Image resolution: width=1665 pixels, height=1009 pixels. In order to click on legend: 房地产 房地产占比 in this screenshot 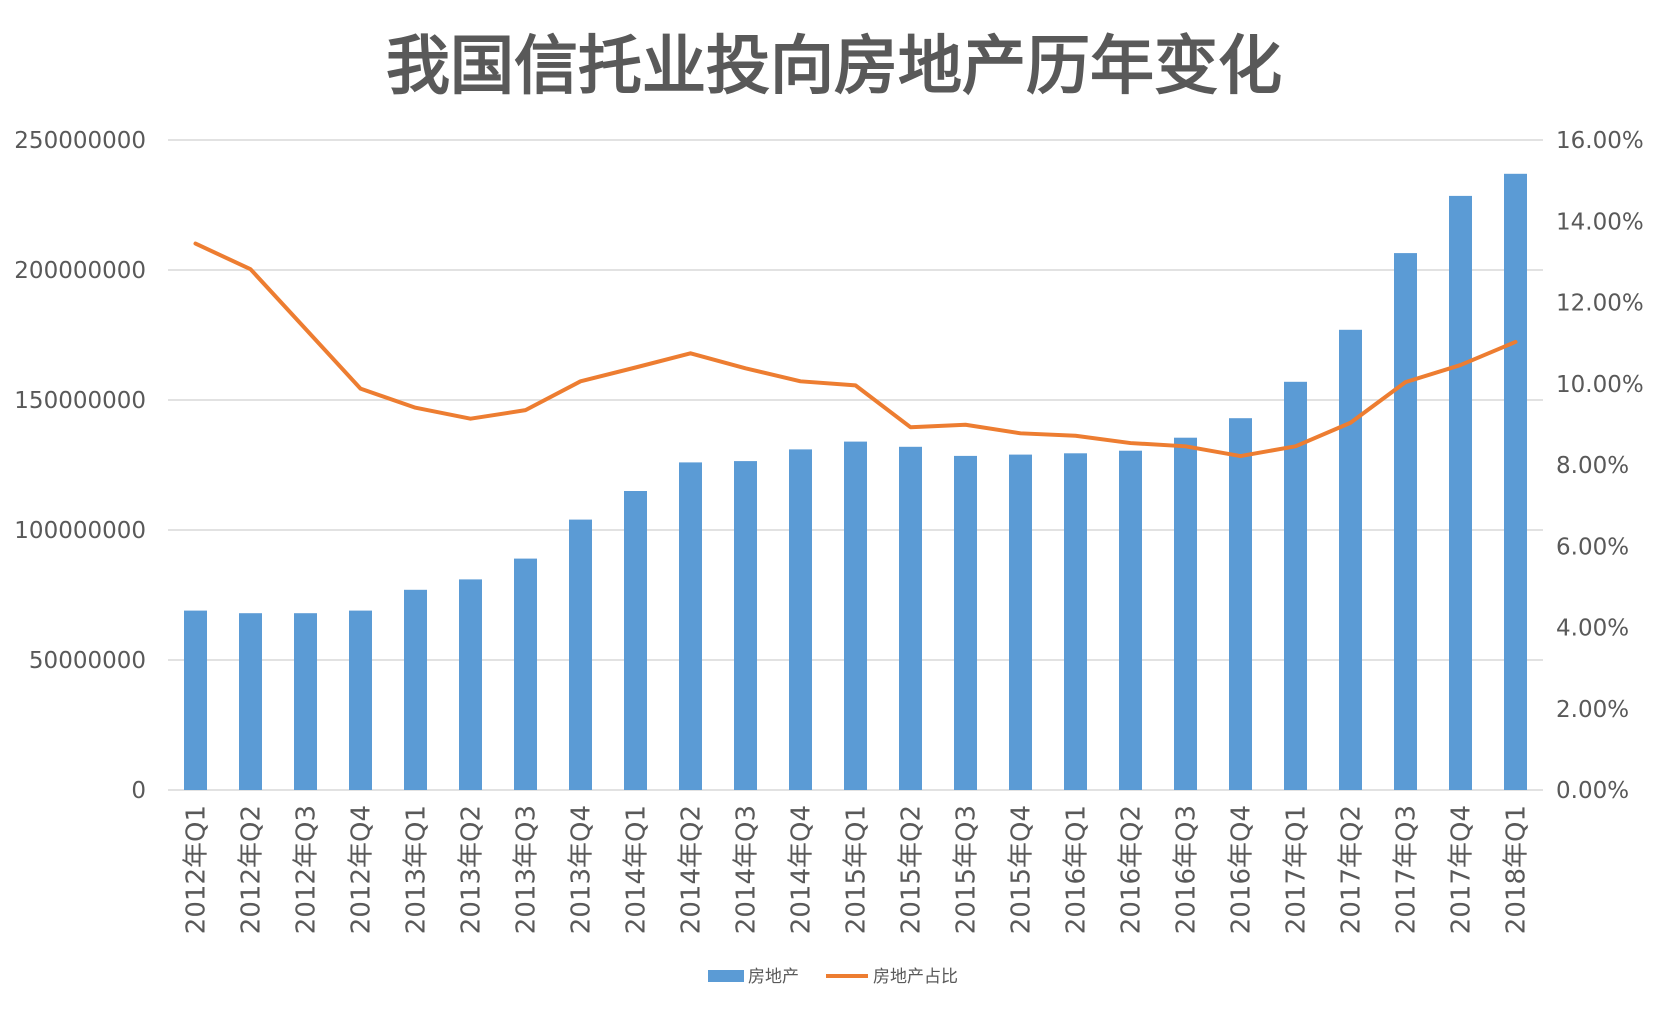, I will do `click(833, 977)`.